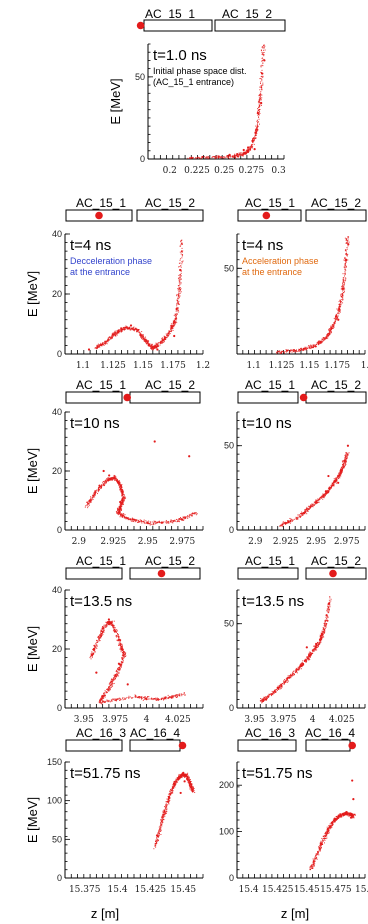 Image resolution: width=368 pixels, height=924 pixels. Describe the element at coordinates (57, 649) in the screenshot. I see `y-tick-label: 20` at that location.